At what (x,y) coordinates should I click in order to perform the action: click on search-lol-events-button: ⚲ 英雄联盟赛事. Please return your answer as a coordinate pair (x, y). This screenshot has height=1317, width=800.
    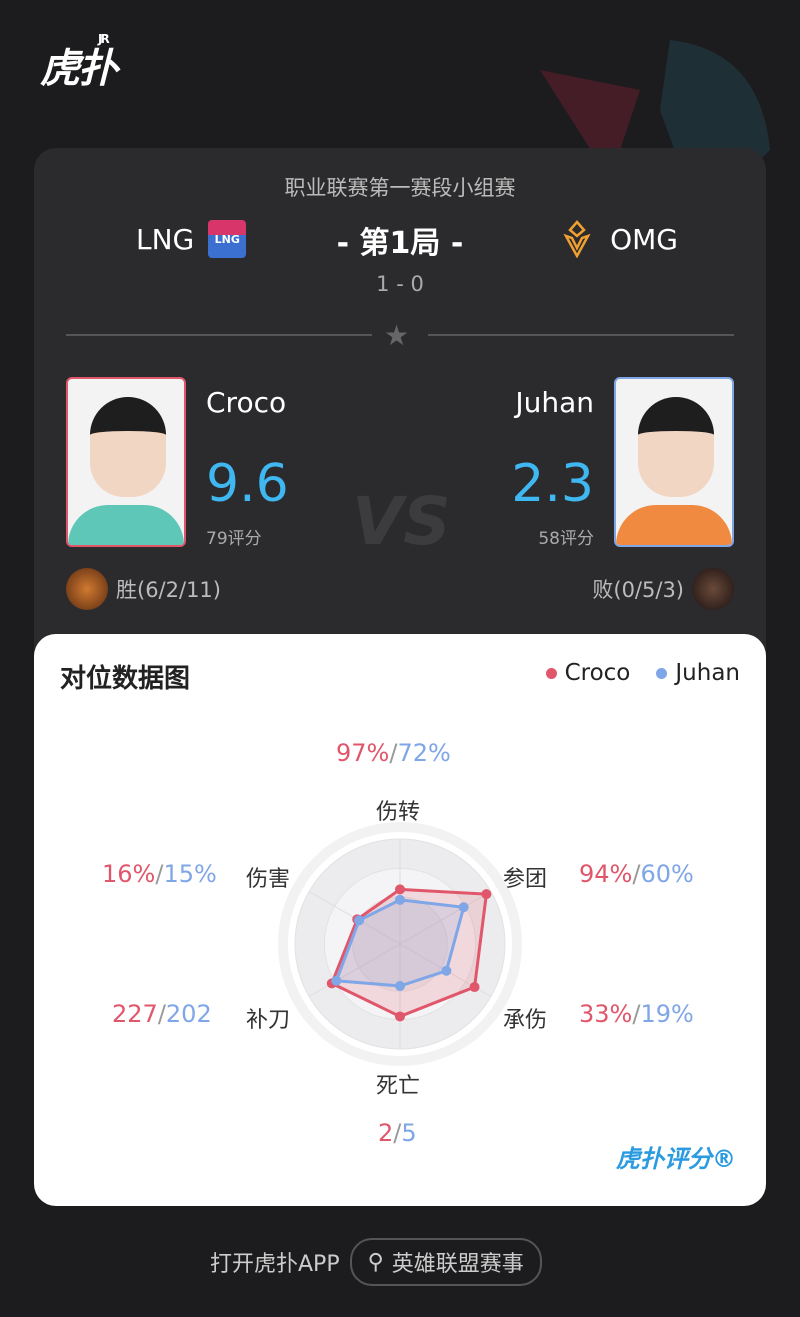
    Looking at the image, I should click on (445, 1262).